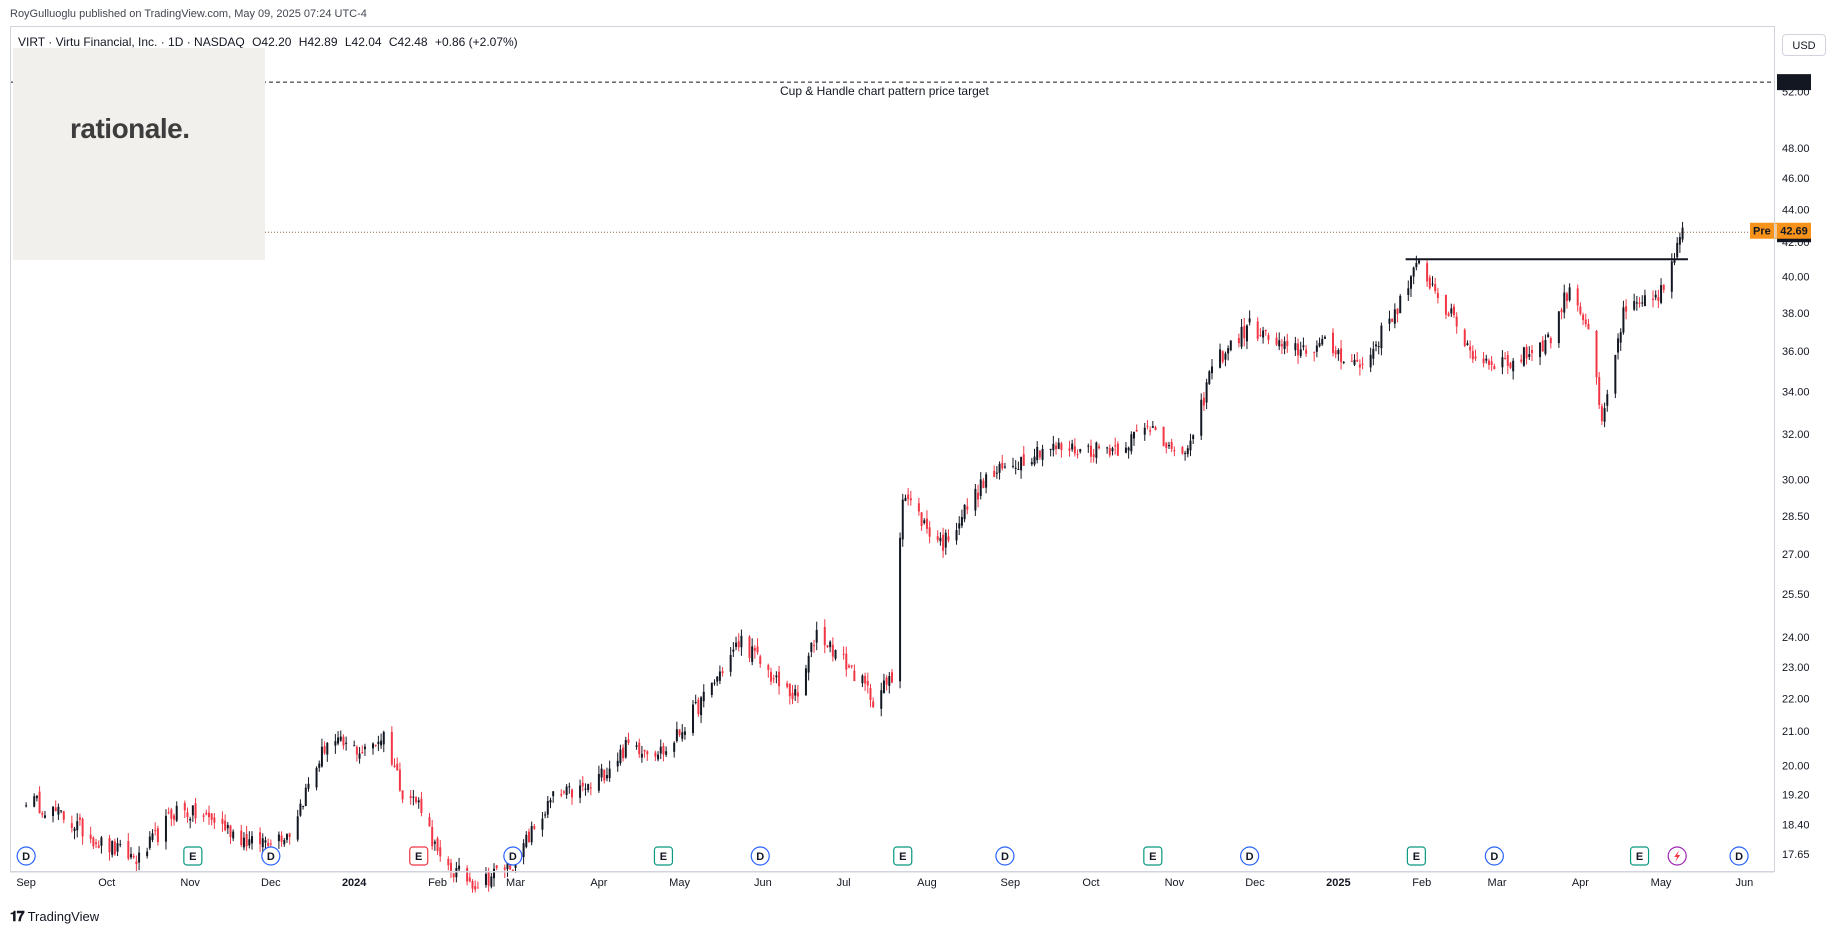 This screenshot has width=1835, height=931. What do you see at coordinates (1494, 856) in the screenshot?
I see `dividend-badge` at bounding box center [1494, 856].